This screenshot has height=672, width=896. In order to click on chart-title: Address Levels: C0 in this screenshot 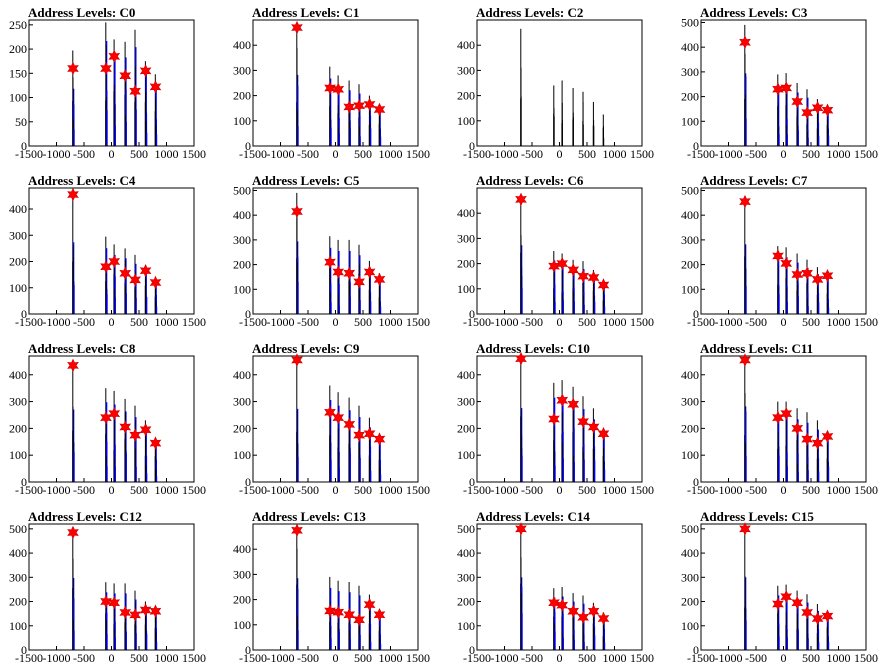, I will do `click(81, 12)`.